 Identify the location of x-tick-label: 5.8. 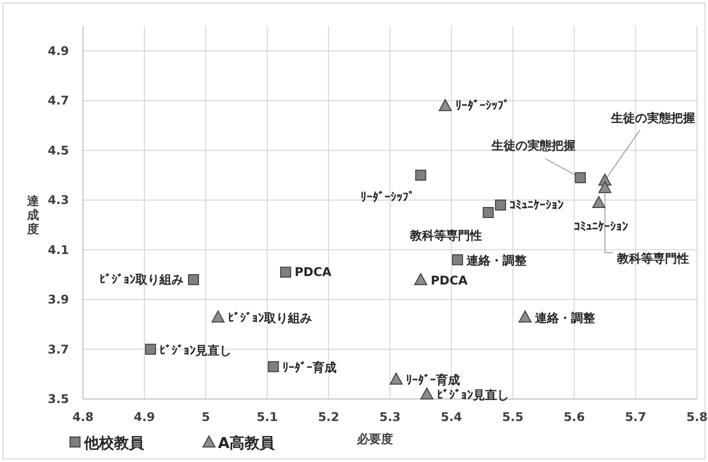
(697, 417).